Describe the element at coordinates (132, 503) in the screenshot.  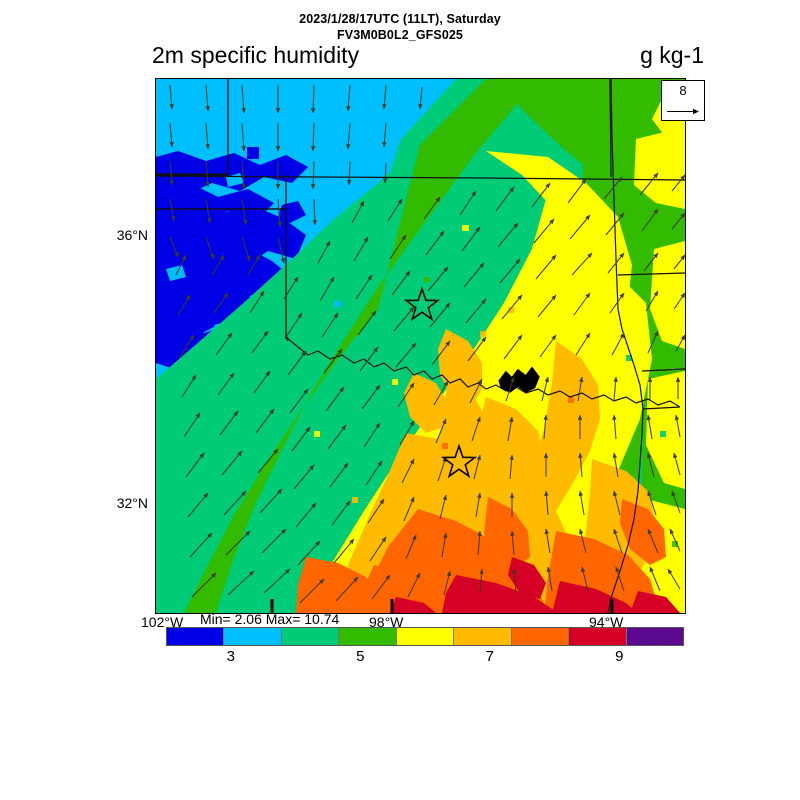
I see `lat-label-32n: 32°N` at that location.